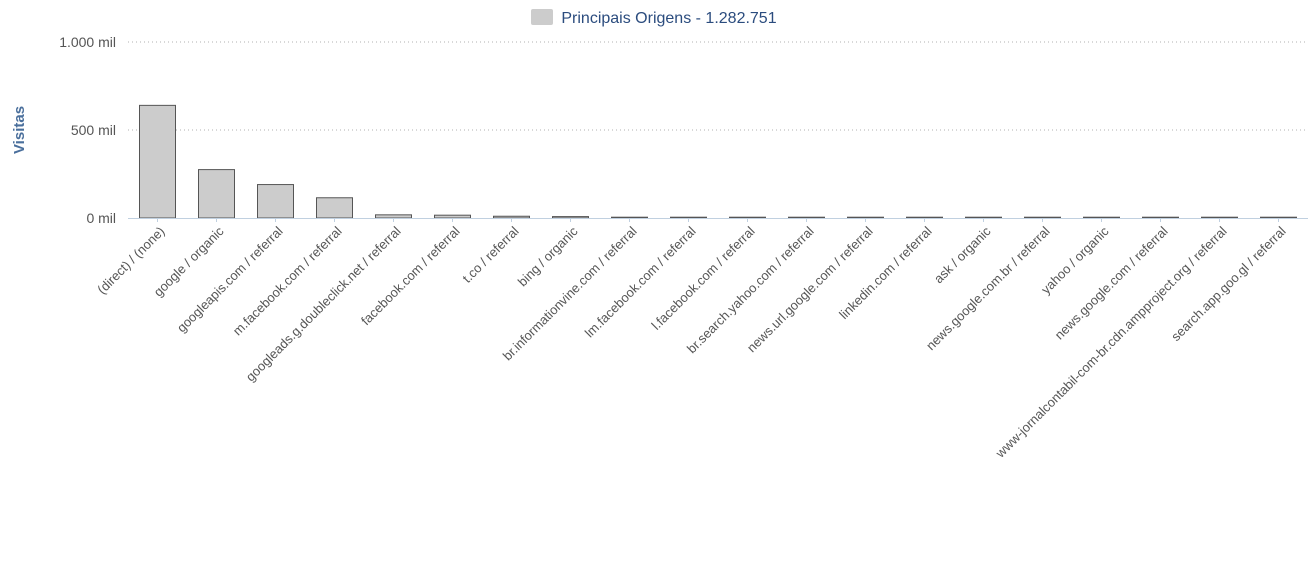 This screenshot has width=1308, height=569. What do you see at coordinates (410, 275) in the screenshot?
I see `x-tick-label: facebook.com / referral` at bounding box center [410, 275].